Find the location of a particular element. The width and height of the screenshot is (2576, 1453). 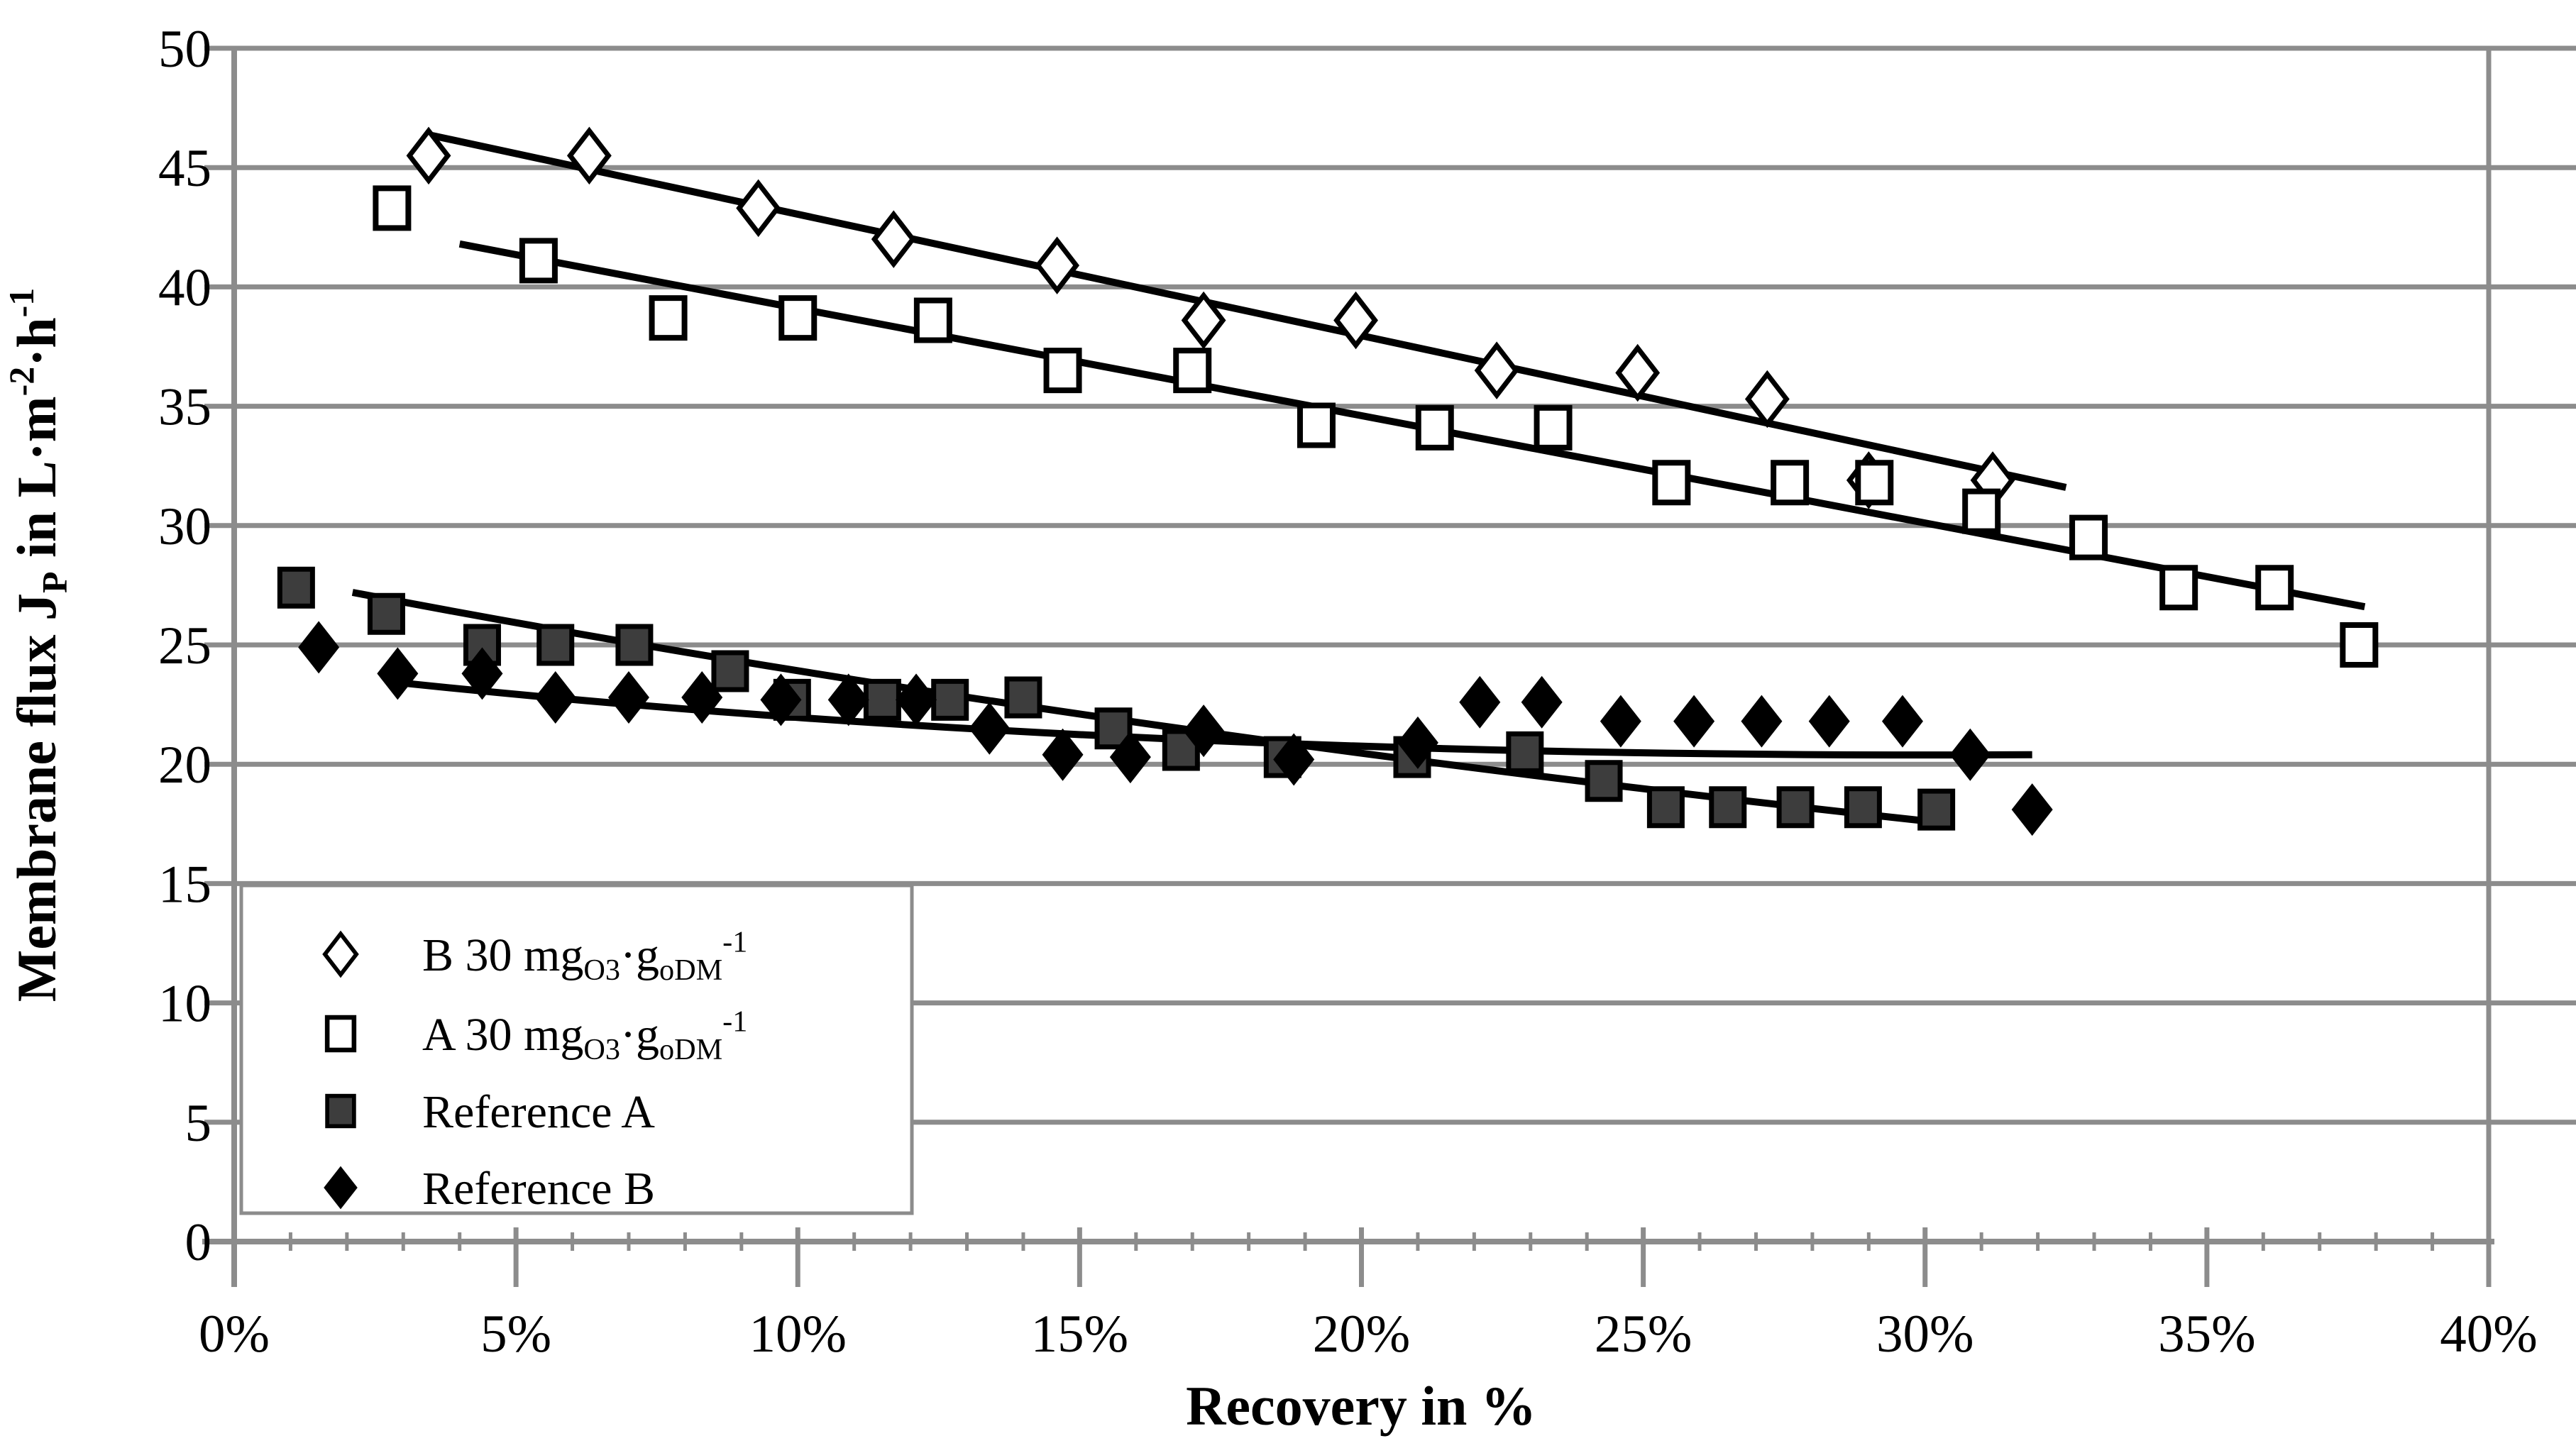

legend-item: A 30 mgO3·goDM-1 is located at coordinates (535, 1036).